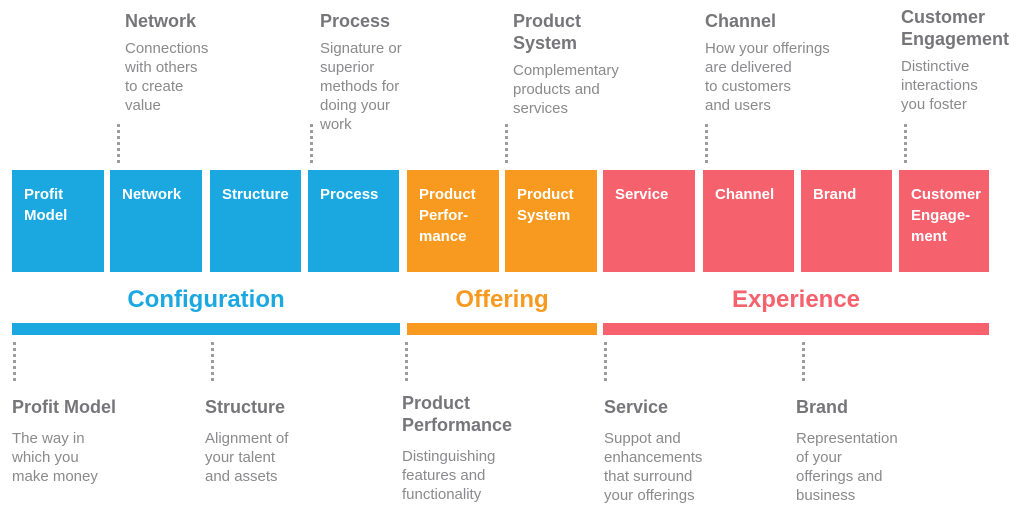 This screenshot has width=1024, height=509. Describe the element at coordinates (835, 194) in the screenshot. I see `box-label: Brand` at that location.